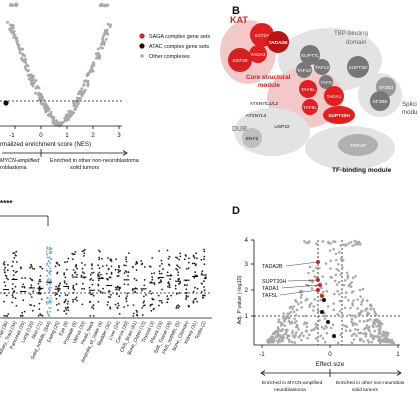 This screenshot has width=420, height=420. Describe the element at coordinates (247, 290) in the screenshot. I see `panel-d-y-tick-label: 2` at that location.